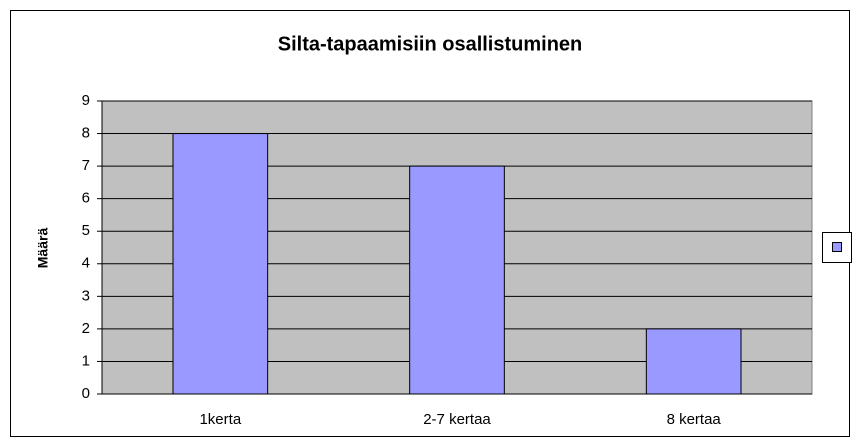  Describe the element at coordinates (86, 198) in the screenshot. I see `y-tick-label: 6` at that location.